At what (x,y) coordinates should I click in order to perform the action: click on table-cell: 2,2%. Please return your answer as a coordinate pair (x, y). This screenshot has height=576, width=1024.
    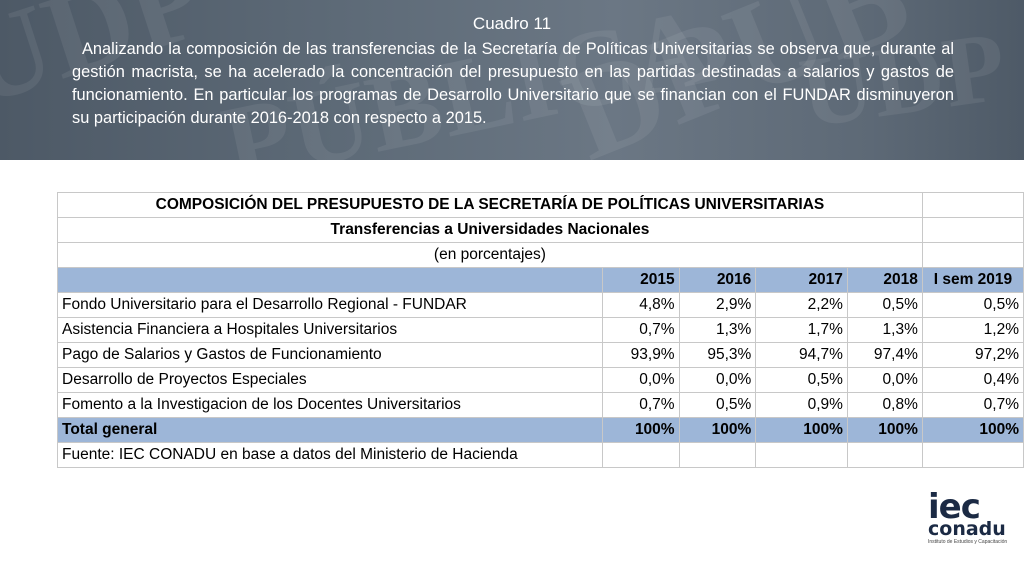
    Looking at the image, I should click on (801, 305).